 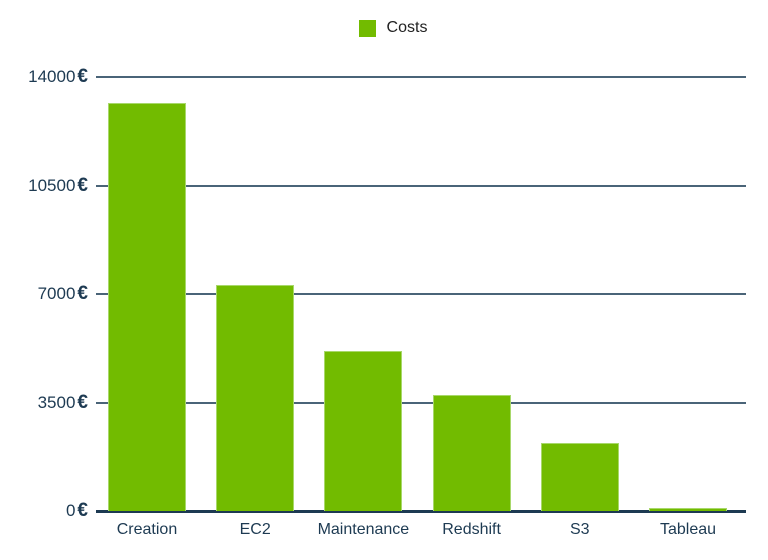 I want to click on bar-tableau, so click(x=688, y=509).